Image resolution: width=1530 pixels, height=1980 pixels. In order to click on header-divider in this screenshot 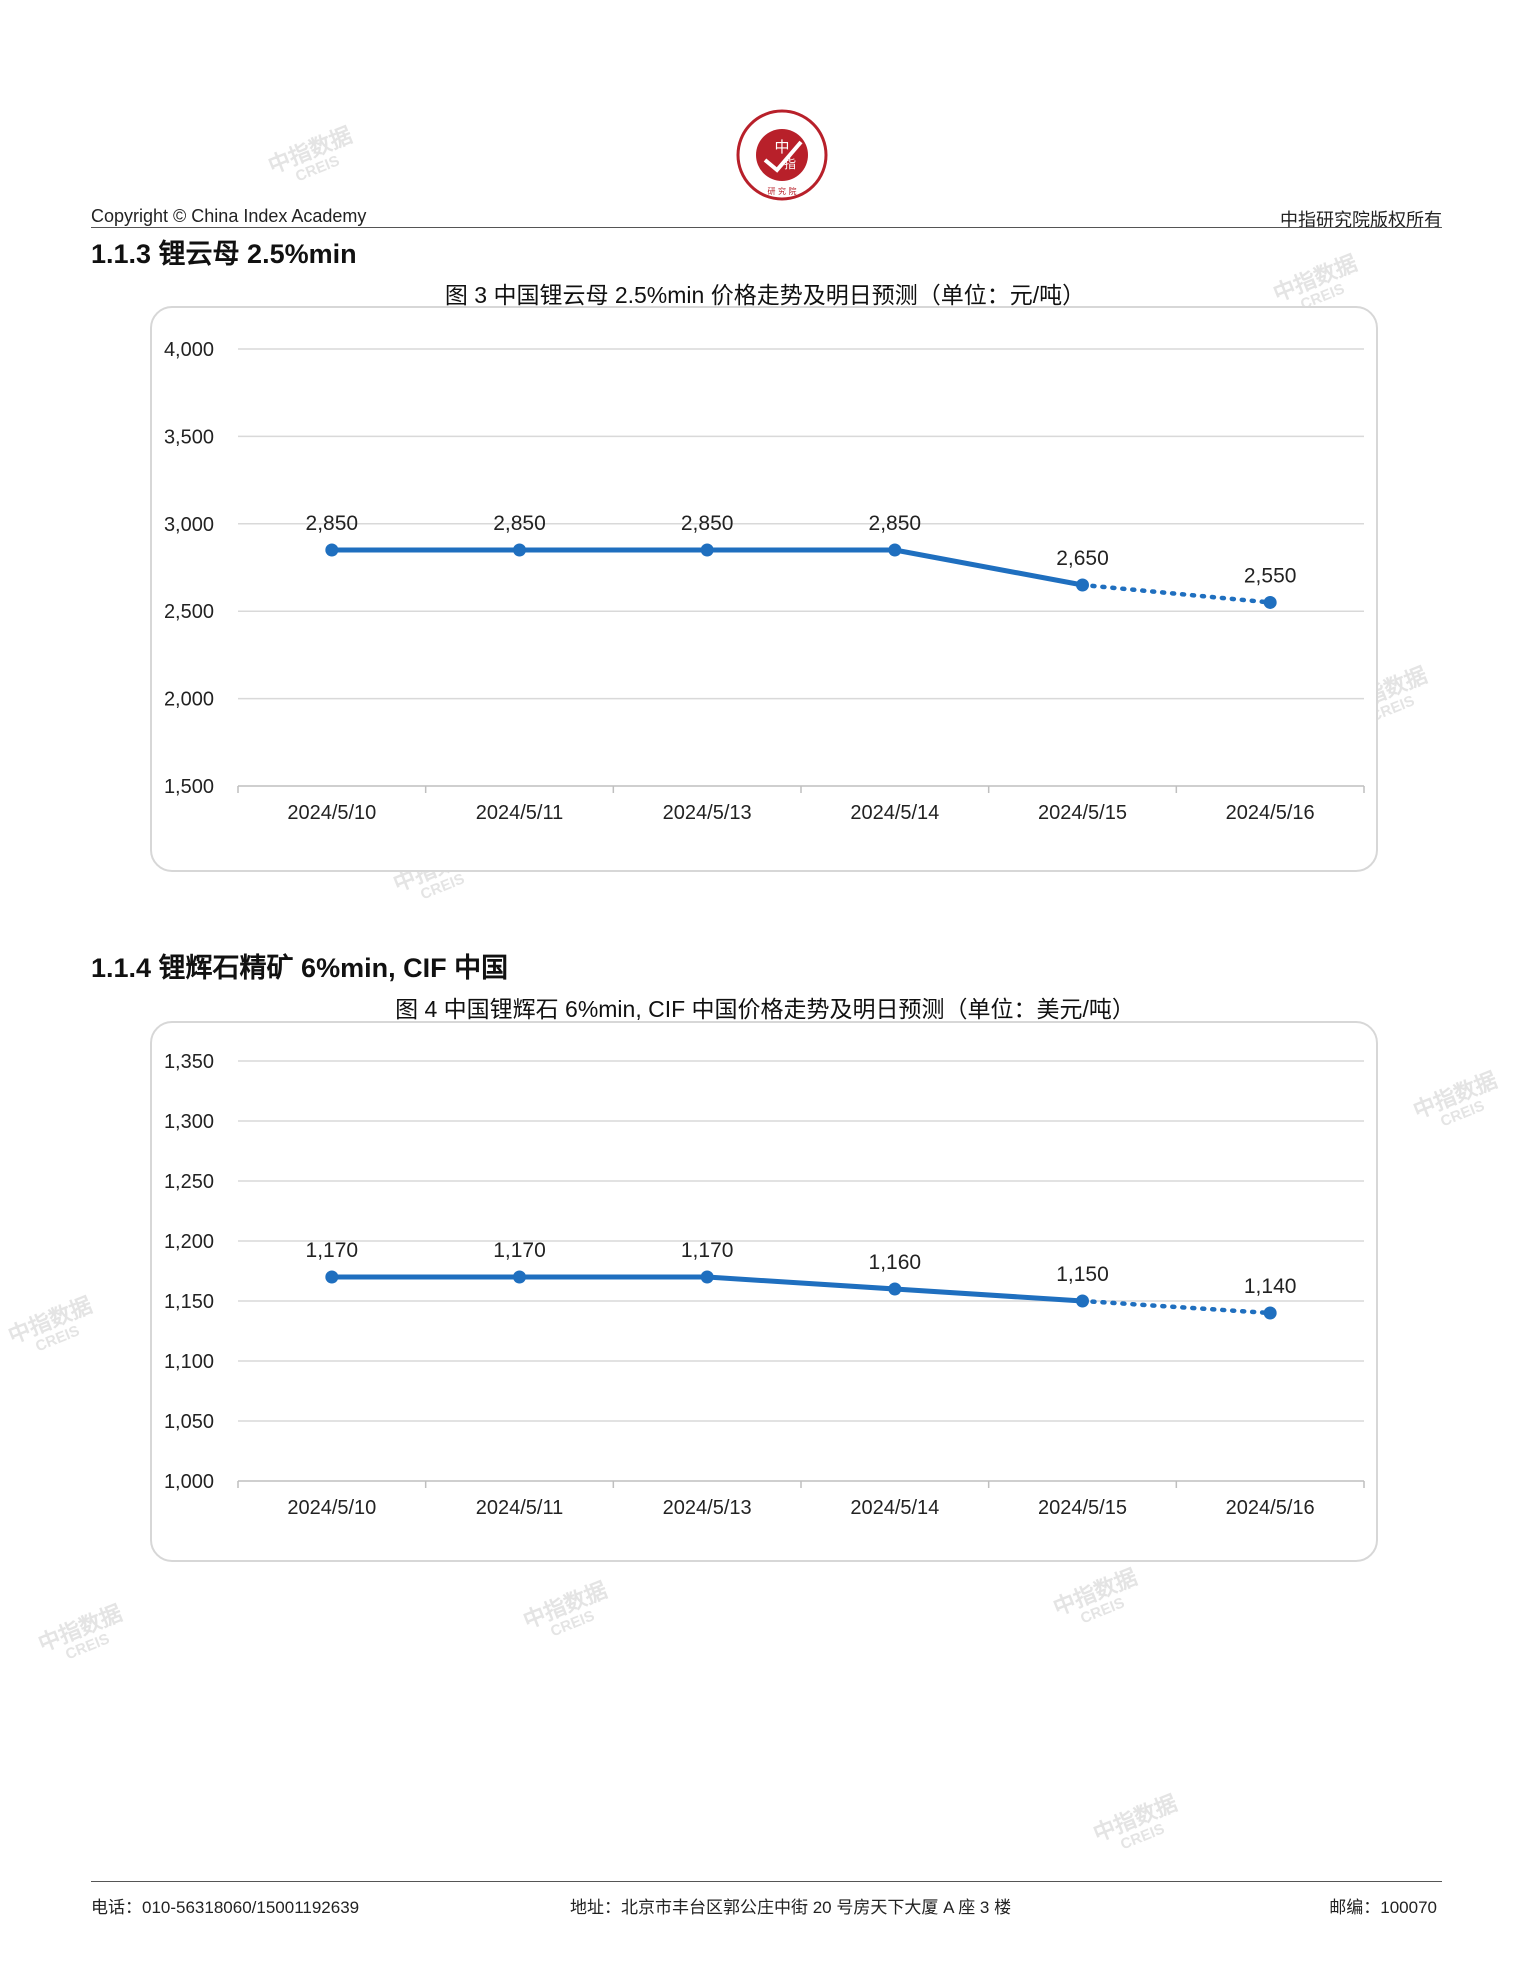, I will do `click(766, 227)`.